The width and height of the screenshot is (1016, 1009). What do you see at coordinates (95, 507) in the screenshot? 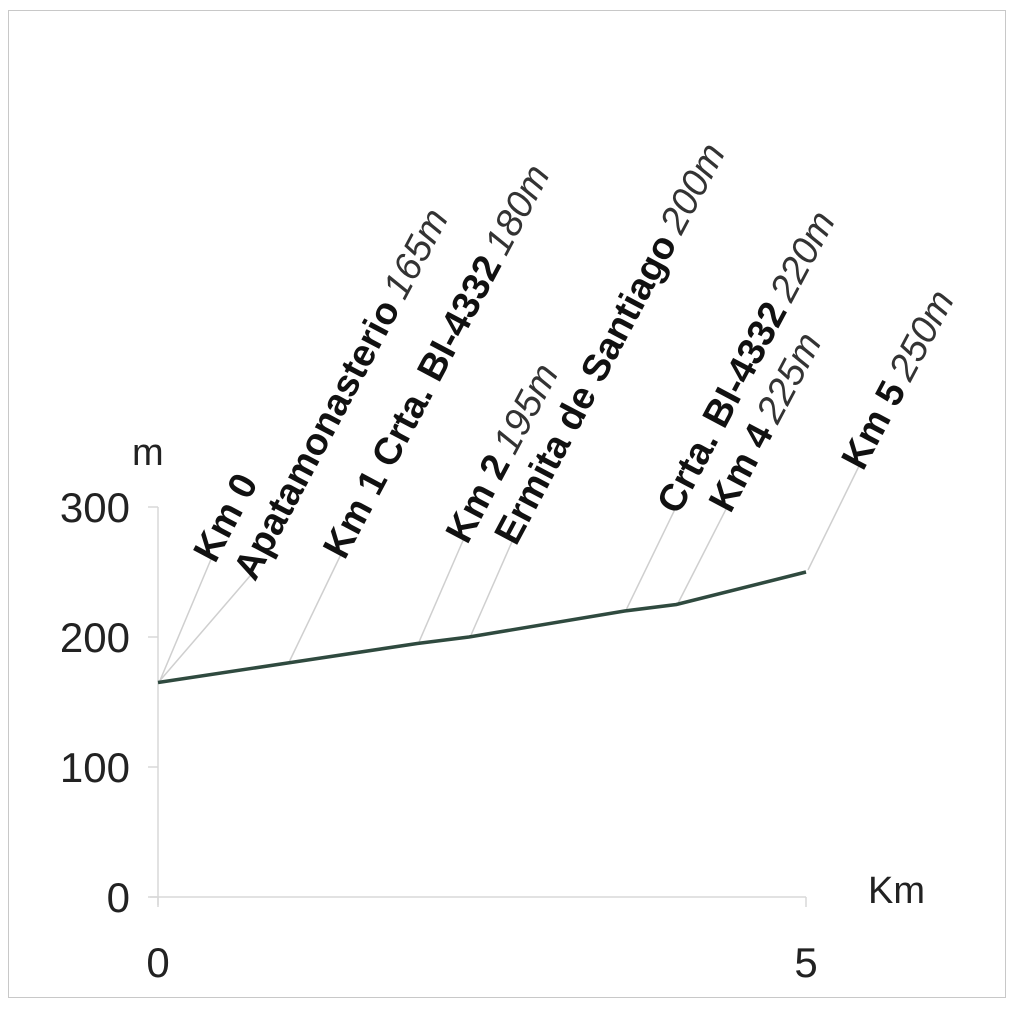
I see `y-tick-label: 300` at bounding box center [95, 507].